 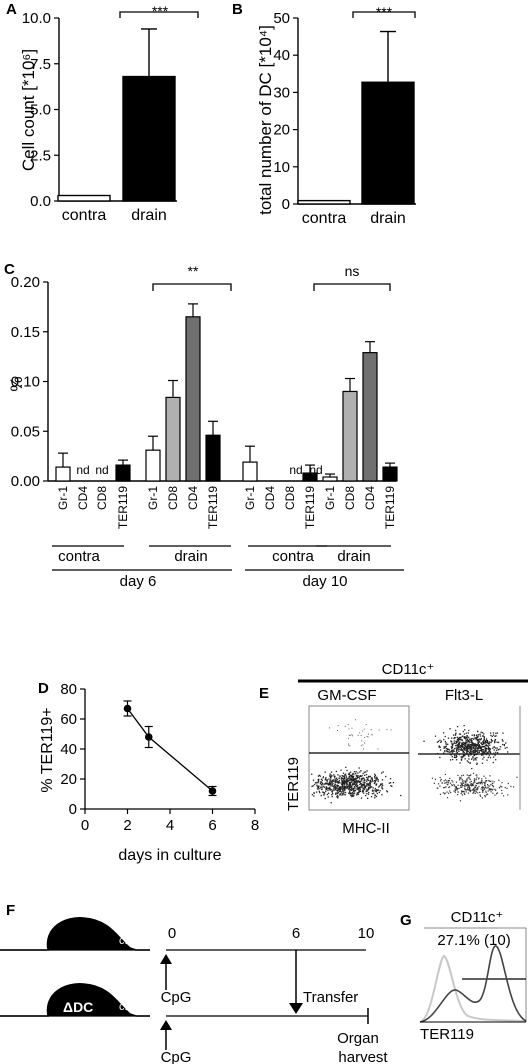 I want to click on panel-a-ylabel: Cell count [*10⁶], so click(x=28, y=110).